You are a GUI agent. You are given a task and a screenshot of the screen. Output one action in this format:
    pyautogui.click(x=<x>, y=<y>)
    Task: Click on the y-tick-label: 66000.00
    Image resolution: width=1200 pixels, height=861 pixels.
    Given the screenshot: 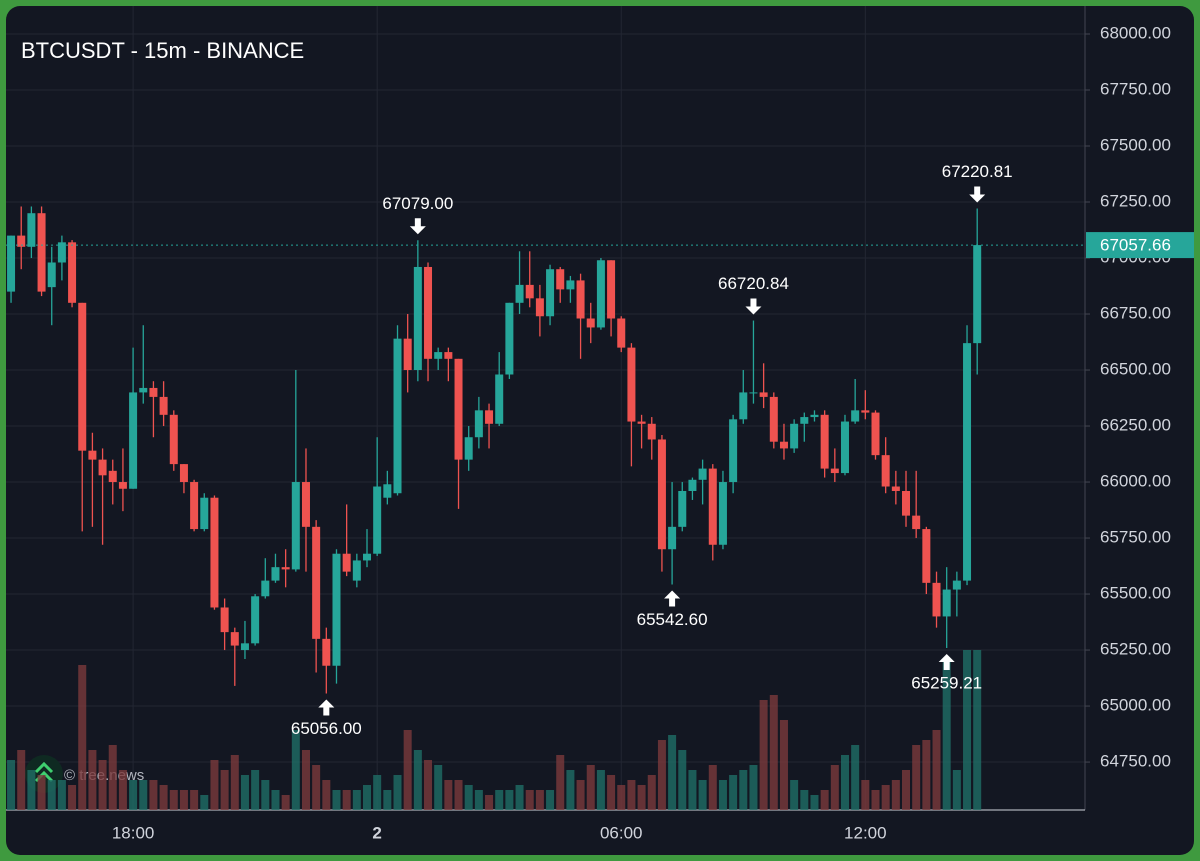 What is the action you would take?
    pyautogui.click(x=1135, y=481)
    